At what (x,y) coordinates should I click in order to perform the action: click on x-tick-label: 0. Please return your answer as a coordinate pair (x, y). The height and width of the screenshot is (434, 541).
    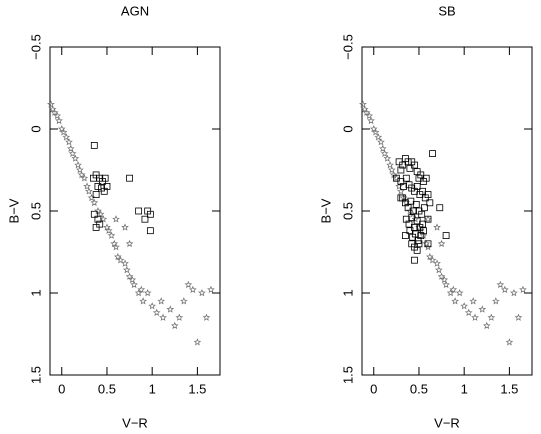
    Looking at the image, I should click on (61, 388).